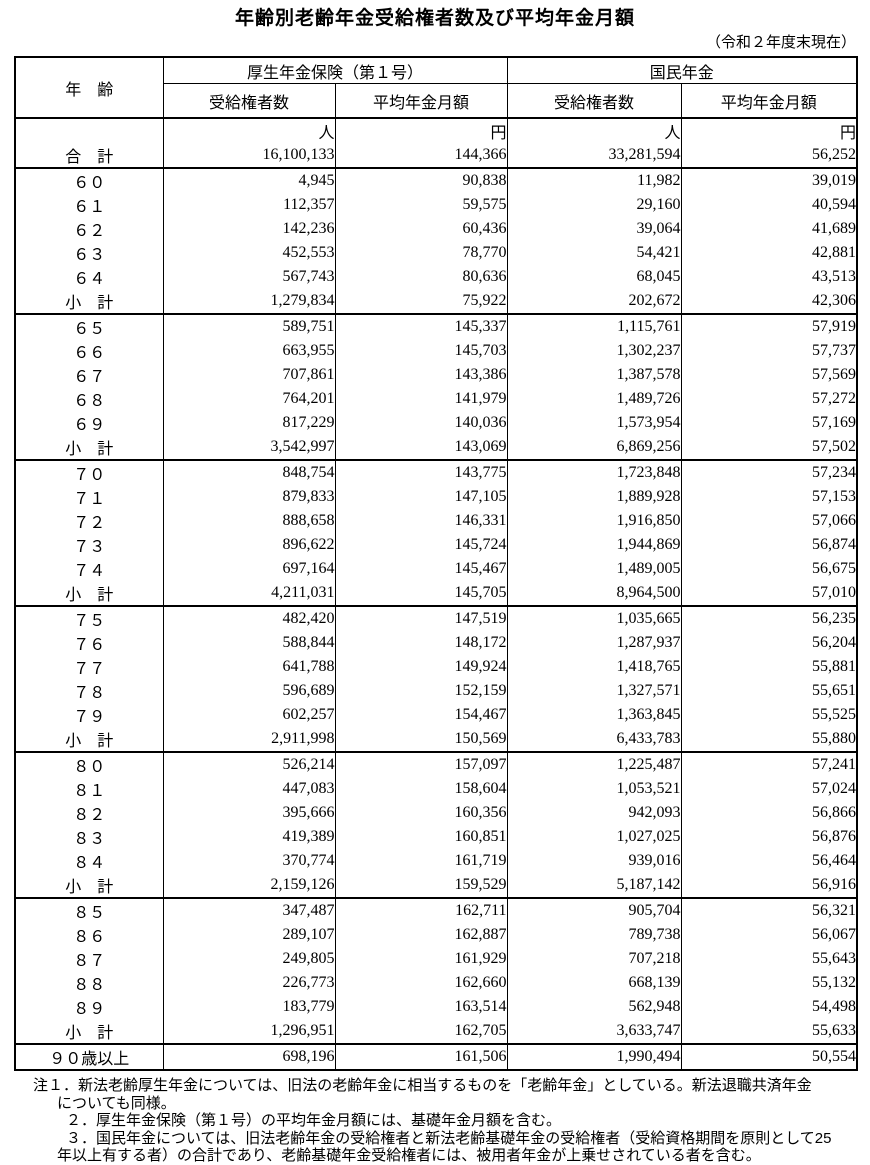 The height and width of the screenshot is (1165, 870). What do you see at coordinates (421, 180) in the screenshot?
I see `value-cell: 90,838` at bounding box center [421, 180].